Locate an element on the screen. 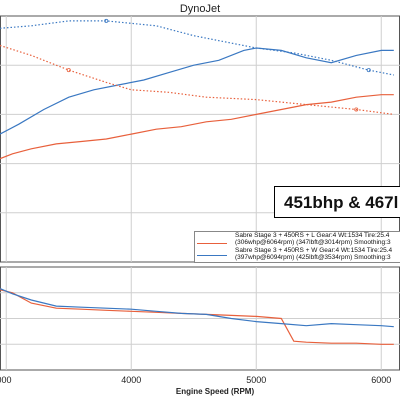 Image resolution: width=400 pixels, height=400 pixels. x-tick-label: 5000 is located at coordinates (256, 380).